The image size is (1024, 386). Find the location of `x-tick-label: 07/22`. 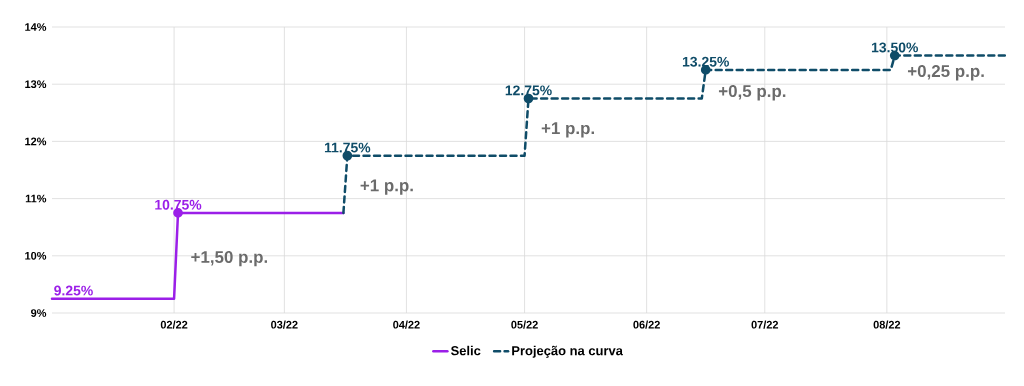

x-tick-label: 07/22 is located at coordinates (765, 324).